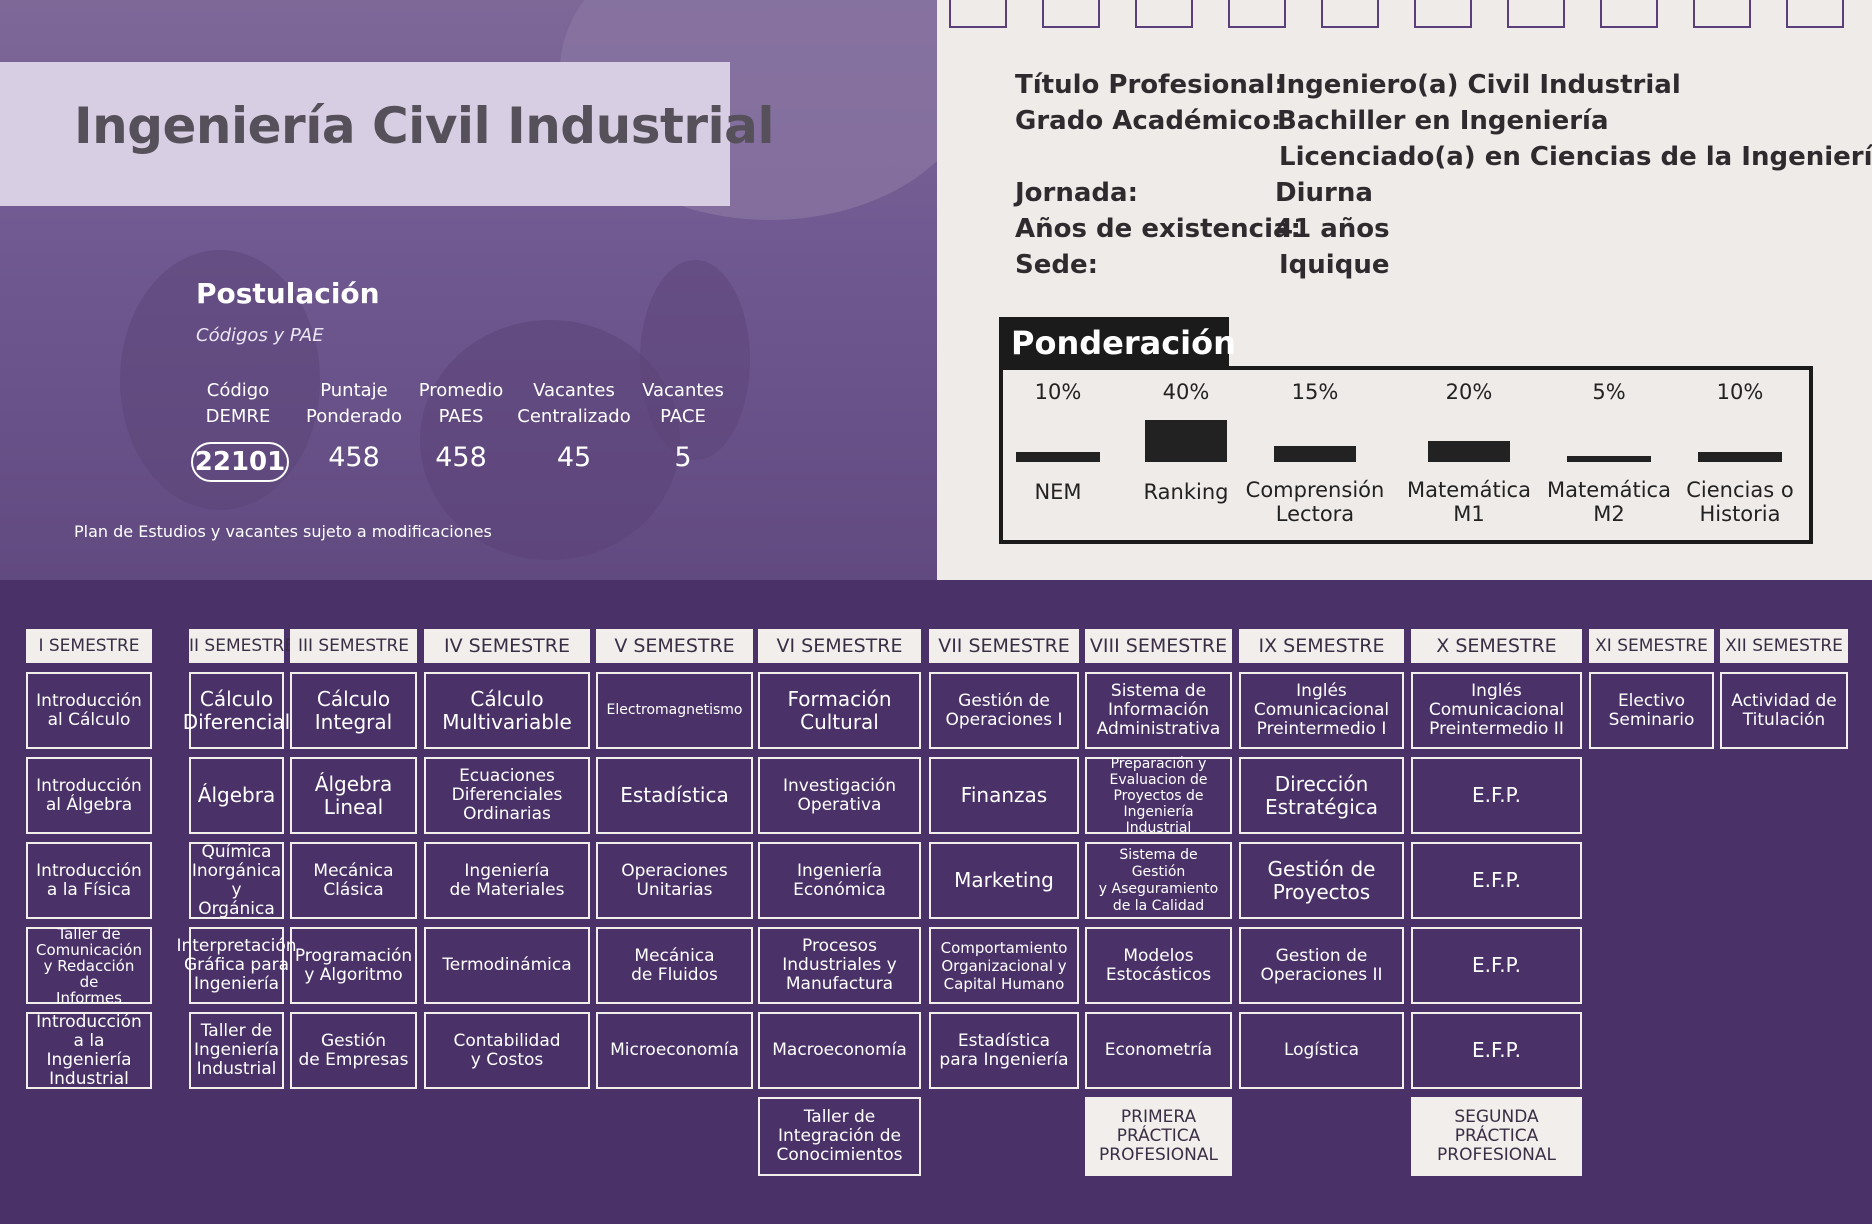  What do you see at coordinates (674, 795) in the screenshot?
I see `course-cell: Estadística` at bounding box center [674, 795].